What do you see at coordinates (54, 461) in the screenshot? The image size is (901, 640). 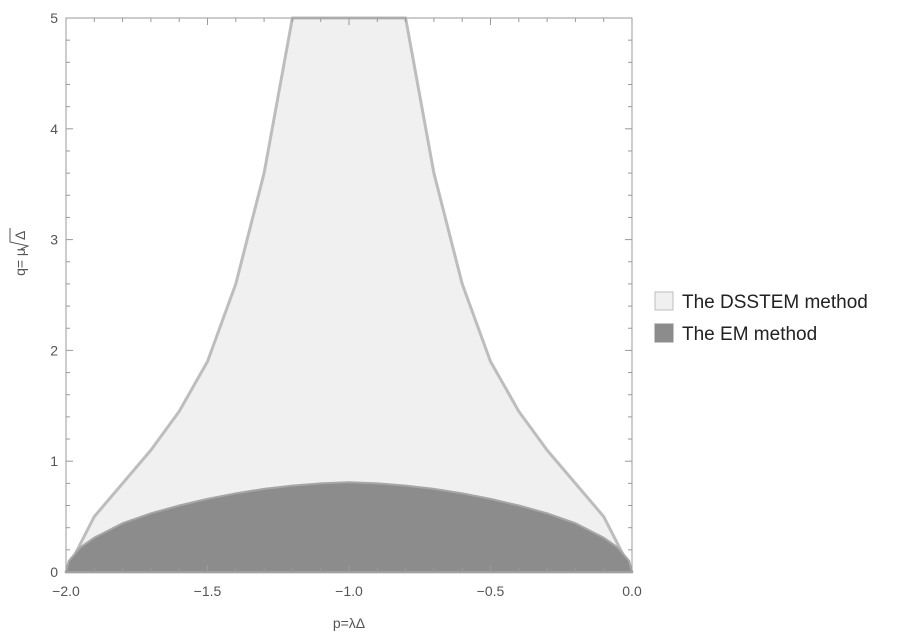 I see `y-tick-label: 1` at bounding box center [54, 461].